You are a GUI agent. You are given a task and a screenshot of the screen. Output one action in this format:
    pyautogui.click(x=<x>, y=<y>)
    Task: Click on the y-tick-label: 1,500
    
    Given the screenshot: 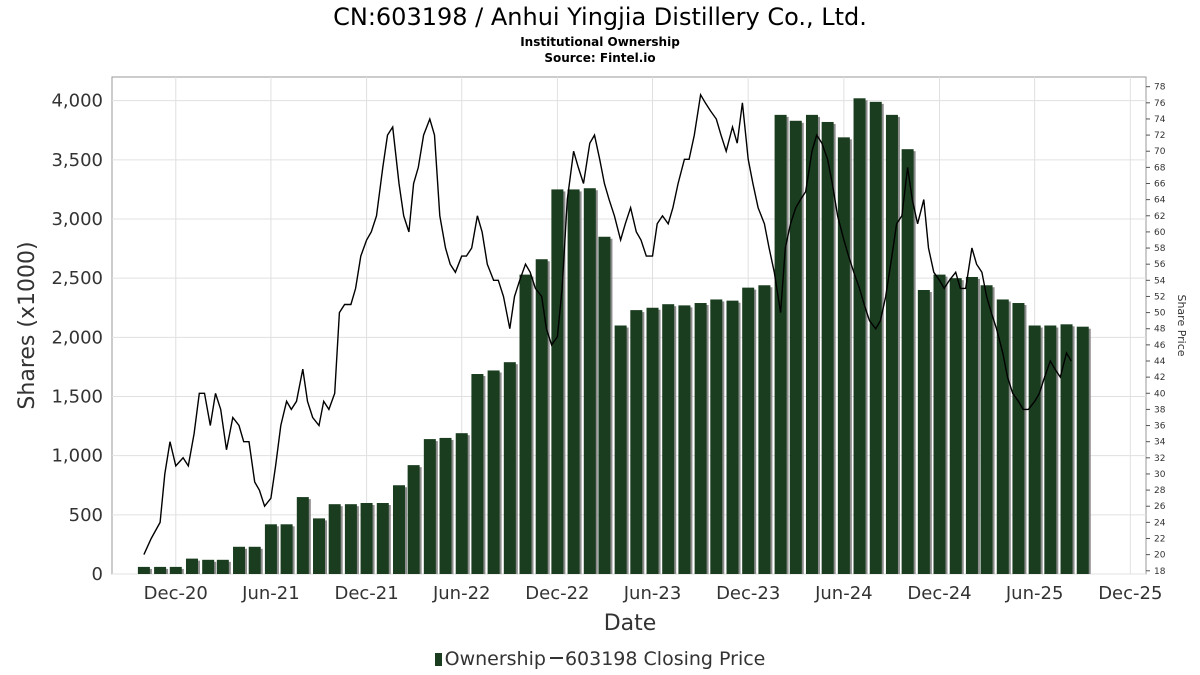 What is the action you would take?
    pyautogui.click(x=77, y=397)
    